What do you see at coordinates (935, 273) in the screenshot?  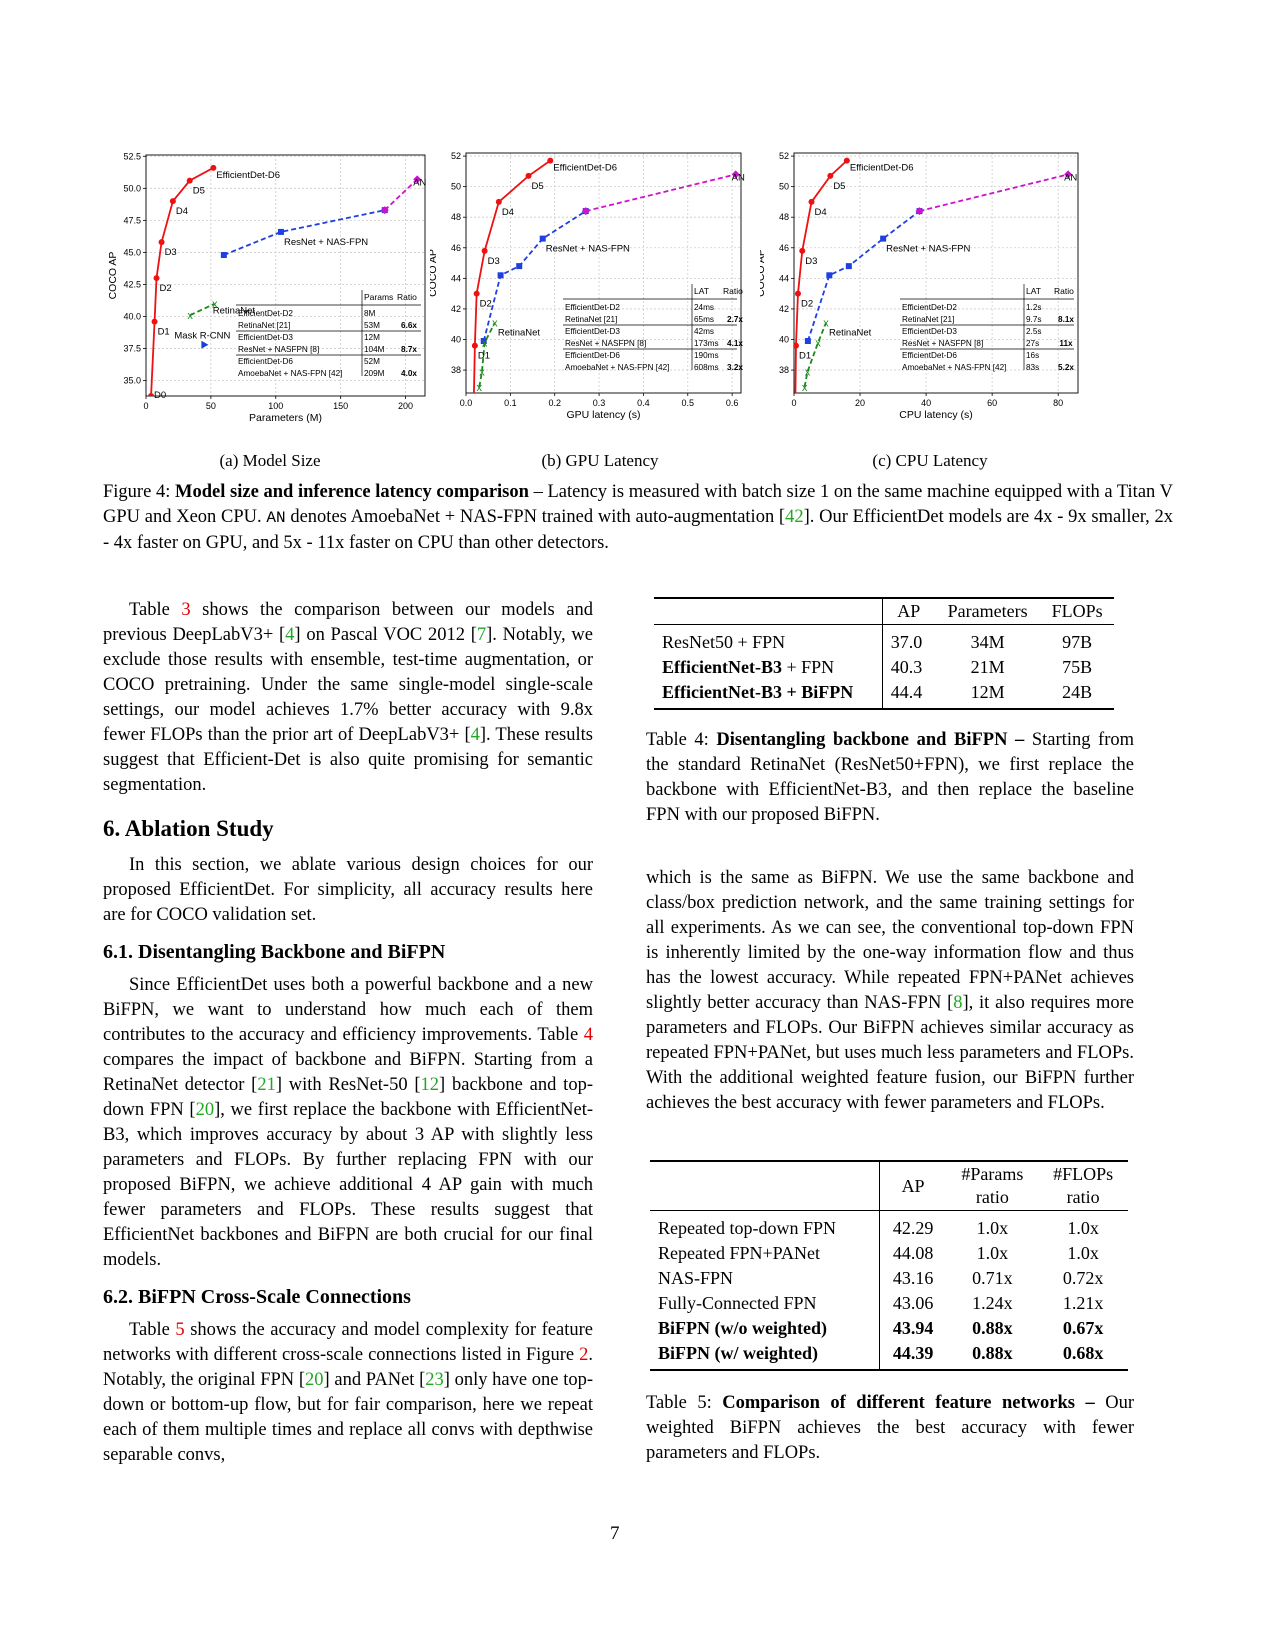 I see `chart-grid` at bounding box center [935, 273].